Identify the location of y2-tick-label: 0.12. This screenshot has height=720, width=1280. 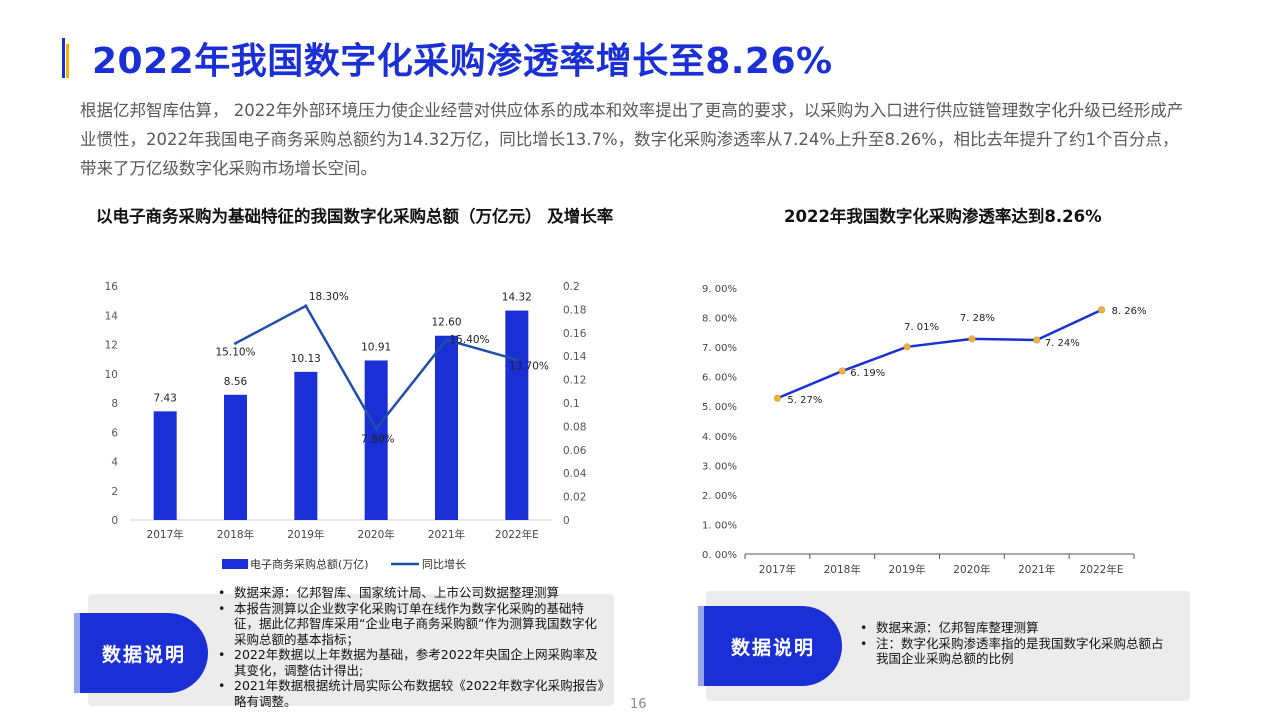
(574, 381).